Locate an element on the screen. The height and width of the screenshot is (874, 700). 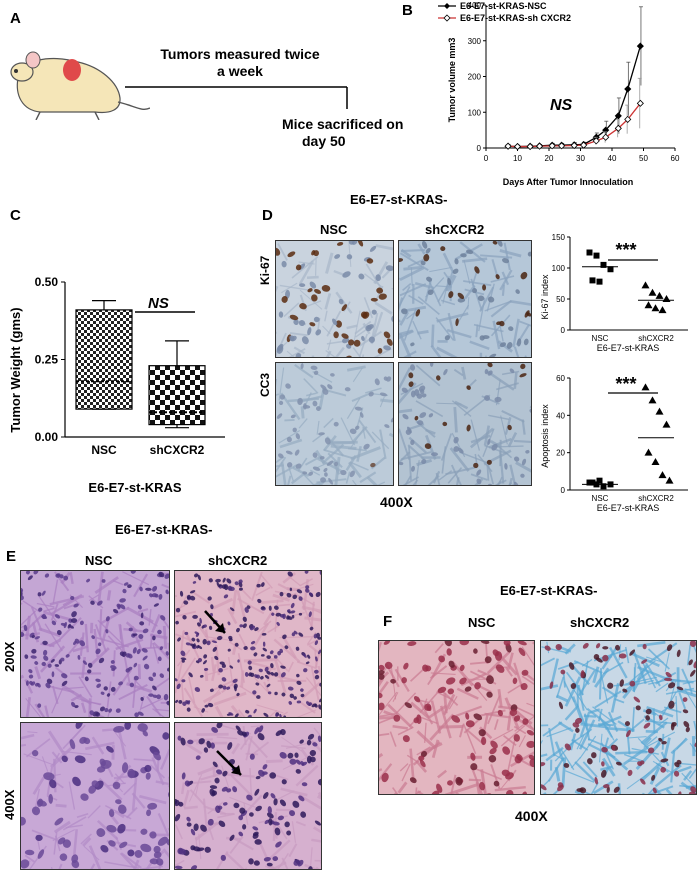
d-apo-chart-point is located at coordinates (669, 480).